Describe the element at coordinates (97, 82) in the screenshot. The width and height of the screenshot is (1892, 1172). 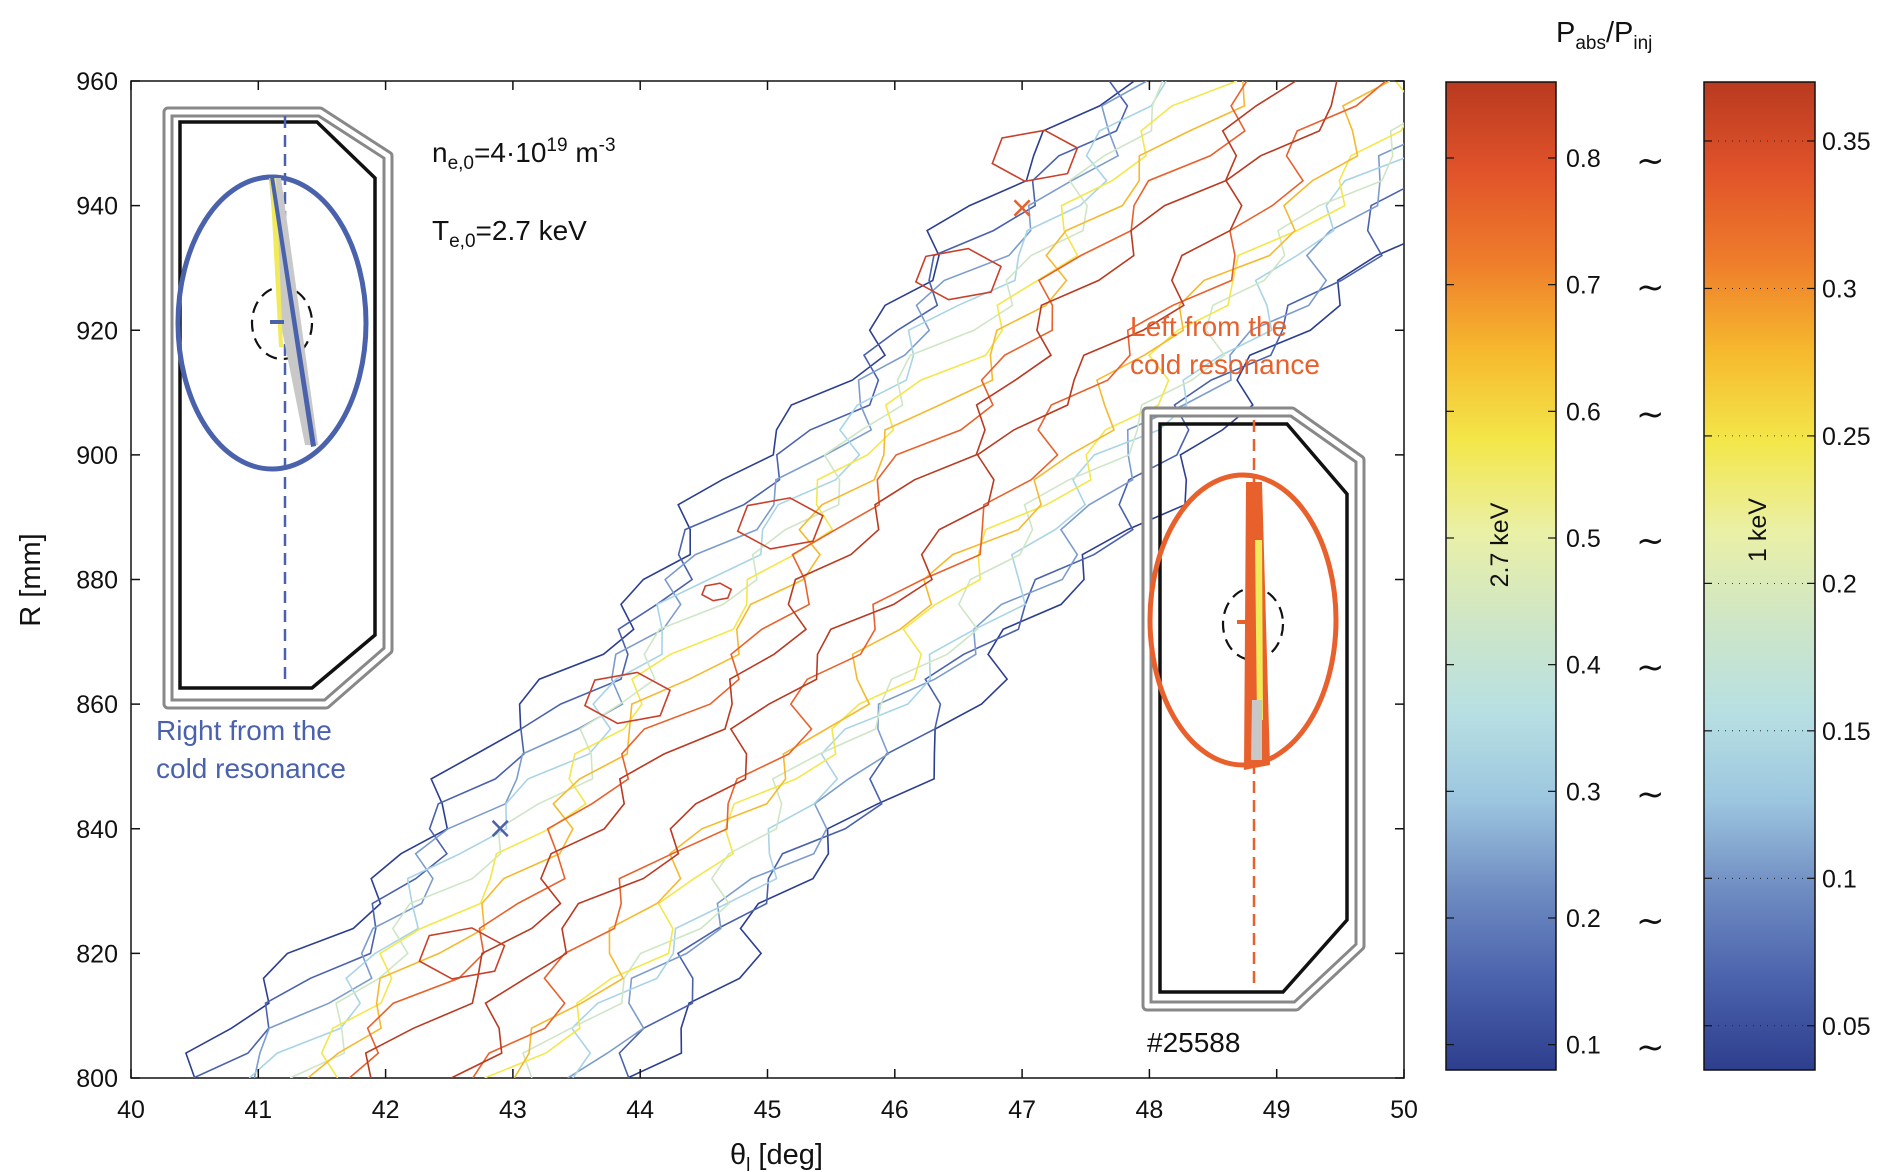
I see `y-tick-label: 960` at that location.